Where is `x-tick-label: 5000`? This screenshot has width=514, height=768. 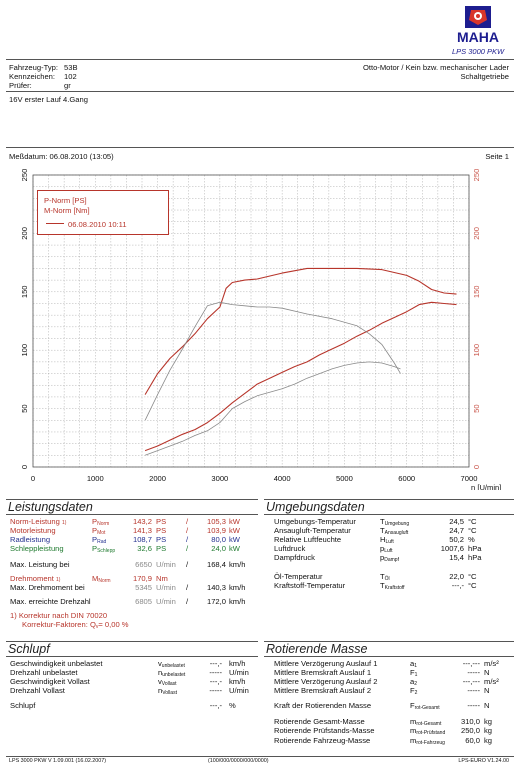 x-tick-label: 5000 is located at coordinates (344, 478).